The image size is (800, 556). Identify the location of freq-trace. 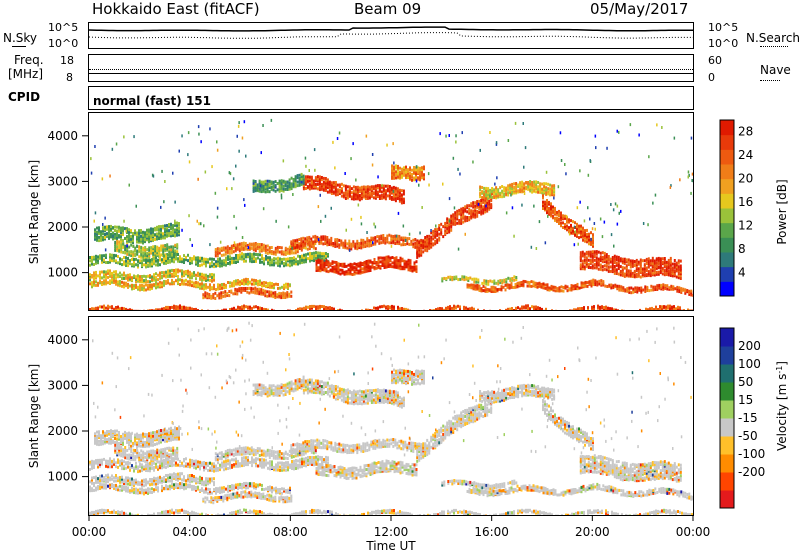
(391, 73).